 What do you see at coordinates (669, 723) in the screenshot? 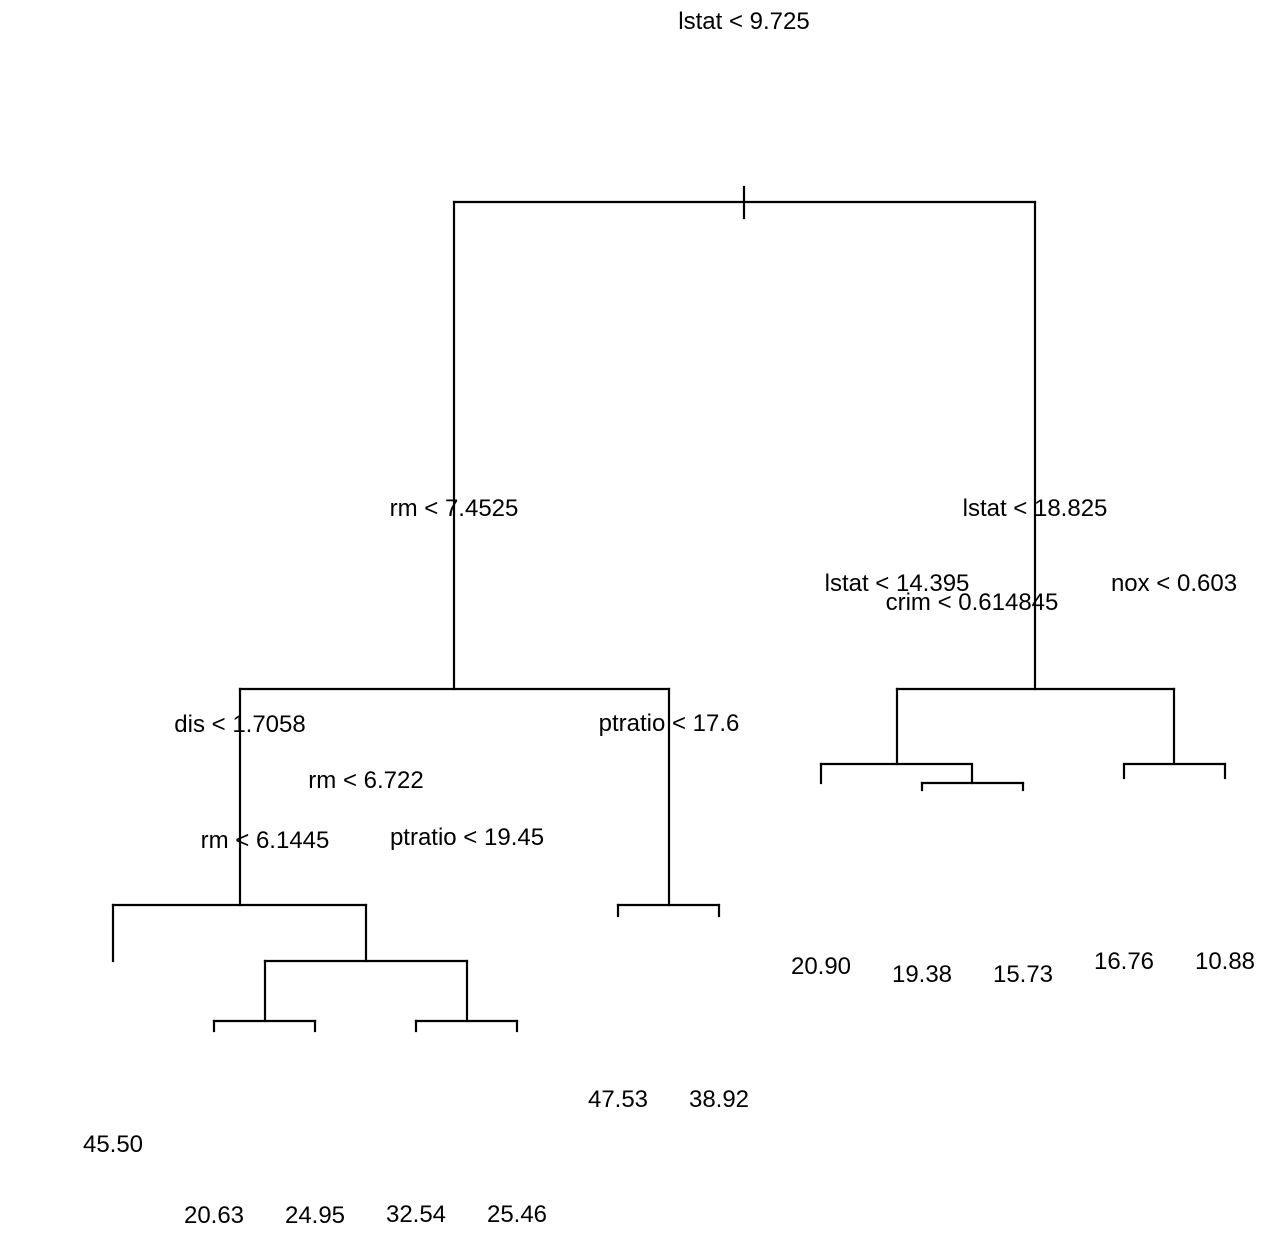
I see `split-label-ptratio-17-6: ptratio < 17.6` at bounding box center [669, 723].